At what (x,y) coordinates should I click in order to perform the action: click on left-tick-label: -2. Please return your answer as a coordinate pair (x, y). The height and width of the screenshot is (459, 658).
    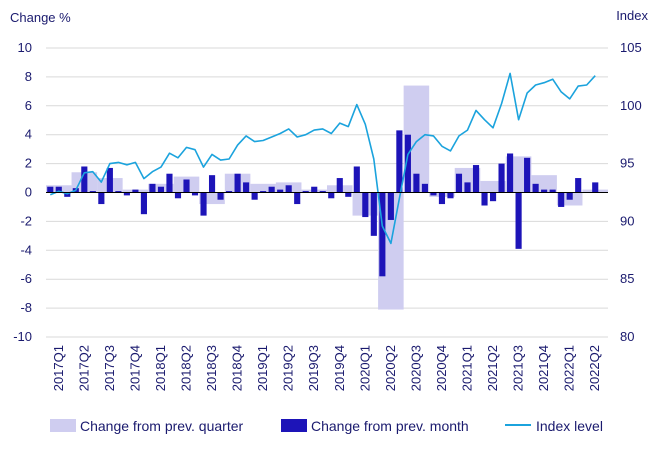
    Looking at the image, I should click on (26, 220).